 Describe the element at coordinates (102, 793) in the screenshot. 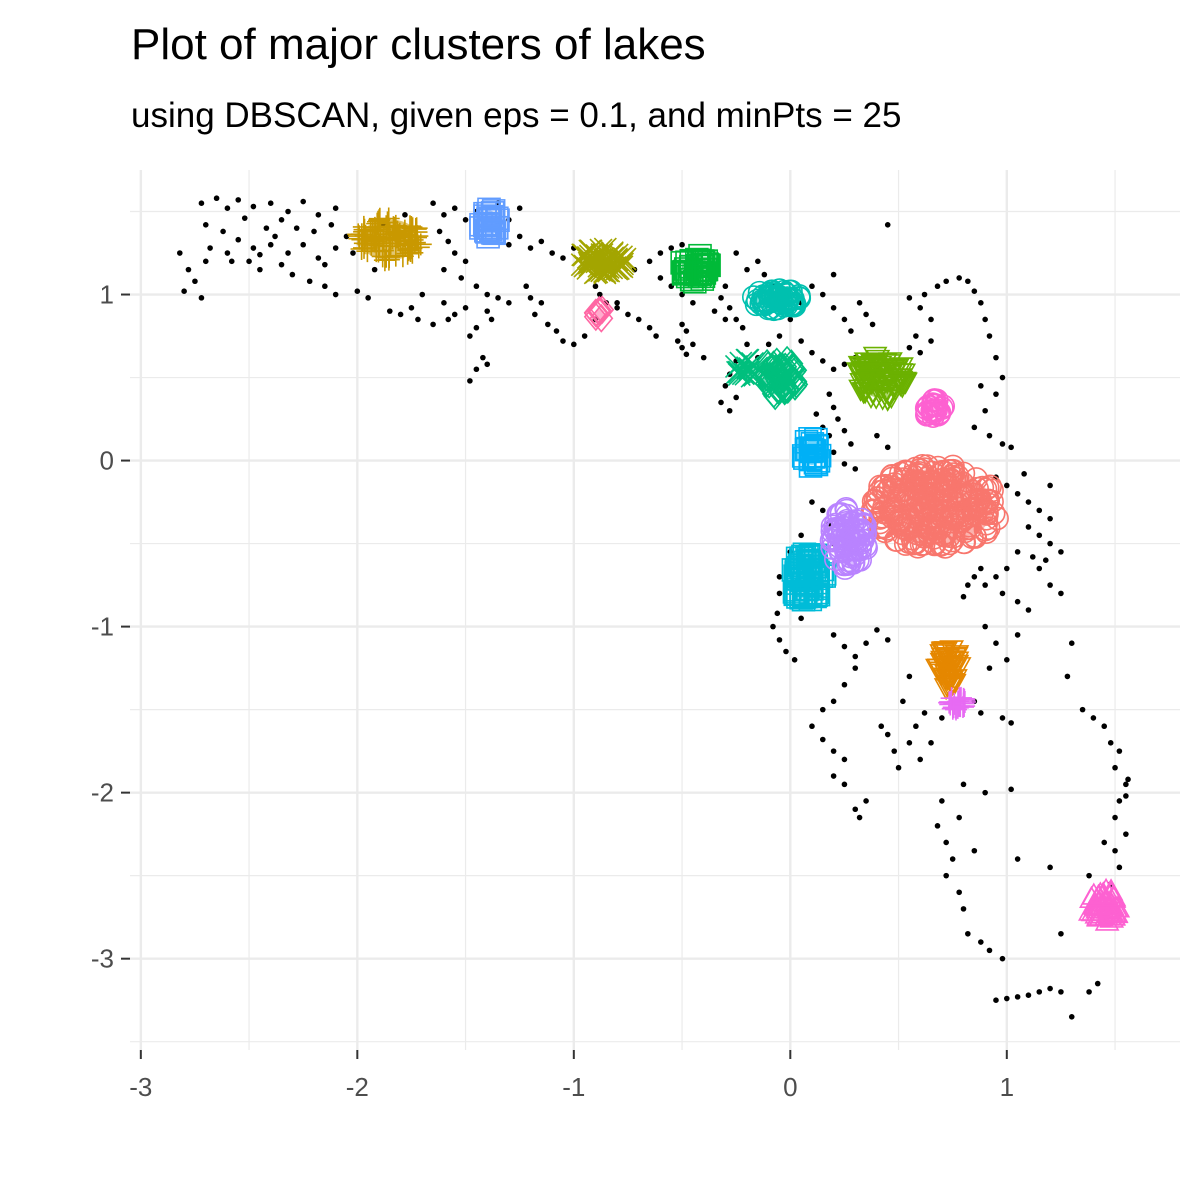

I see `y-tick-label: -2` at that location.